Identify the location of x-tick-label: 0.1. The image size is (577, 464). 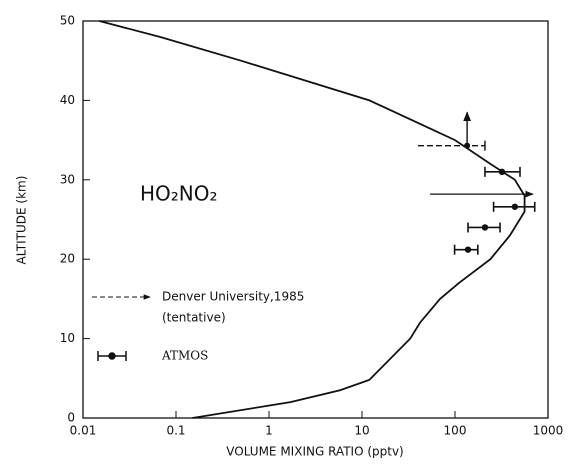
(175, 431).